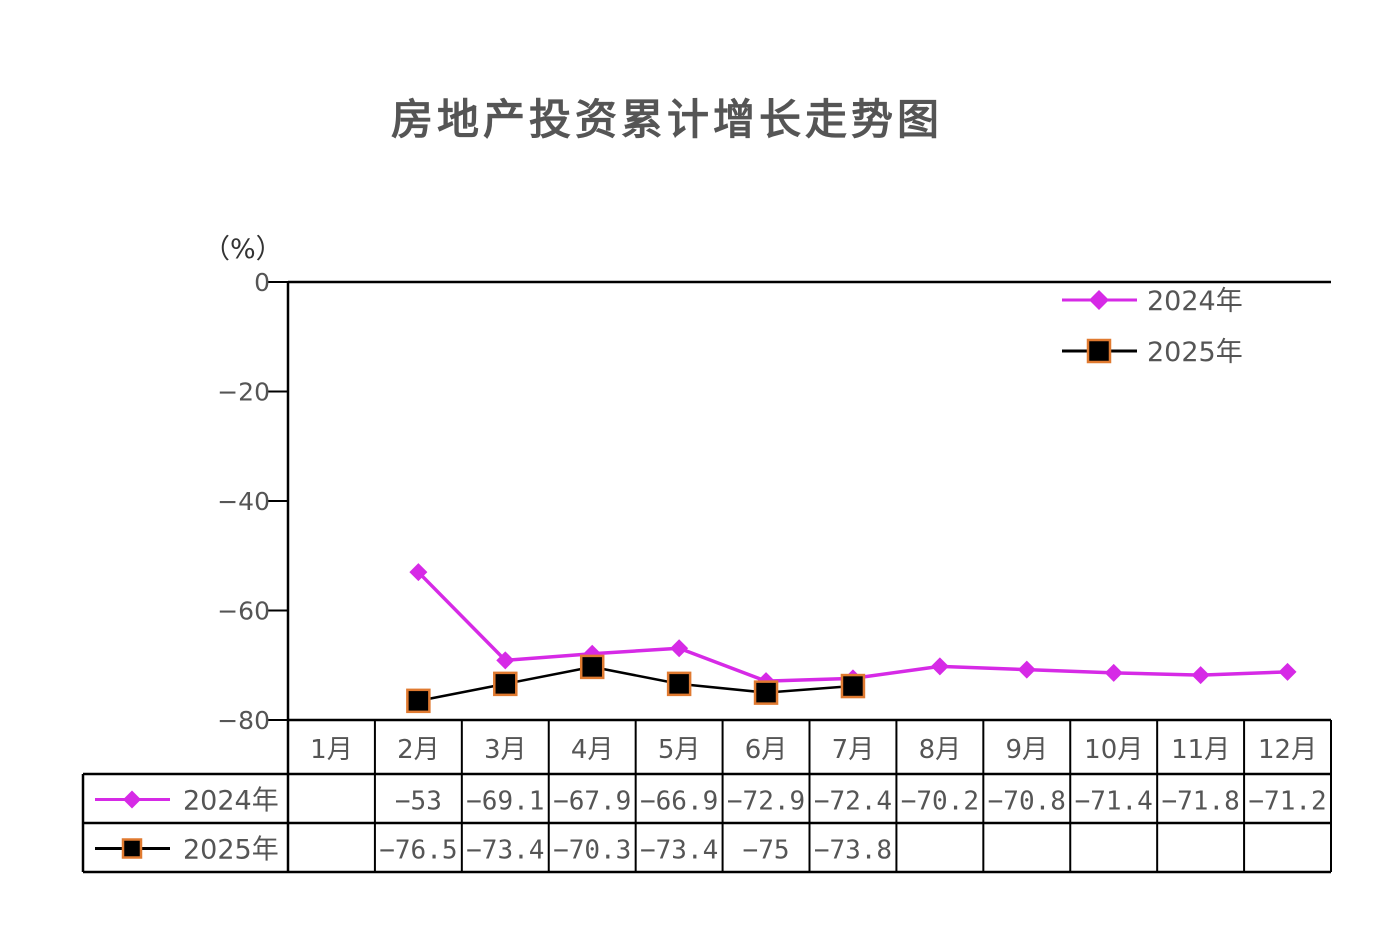 This screenshot has width=1386, height=946. Describe the element at coordinates (243, 392) in the screenshot. I see `y-tick-label: −20` at that location.